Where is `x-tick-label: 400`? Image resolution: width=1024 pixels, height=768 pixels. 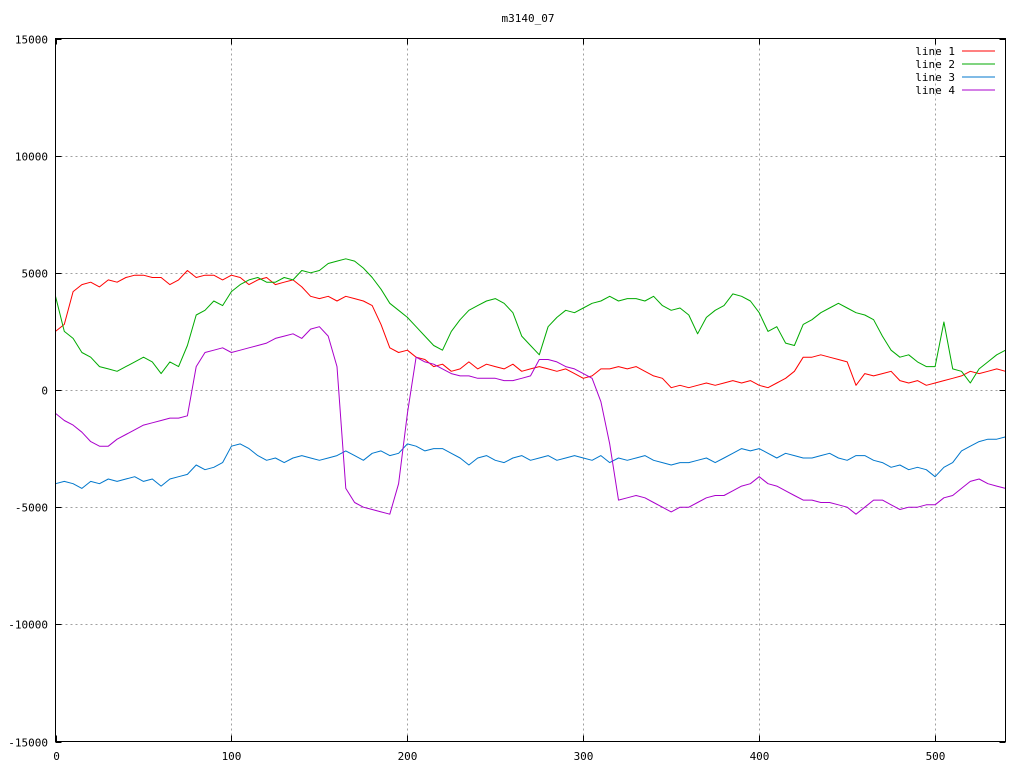 x-tick-label: 400 is located at coordinates (760, 756).